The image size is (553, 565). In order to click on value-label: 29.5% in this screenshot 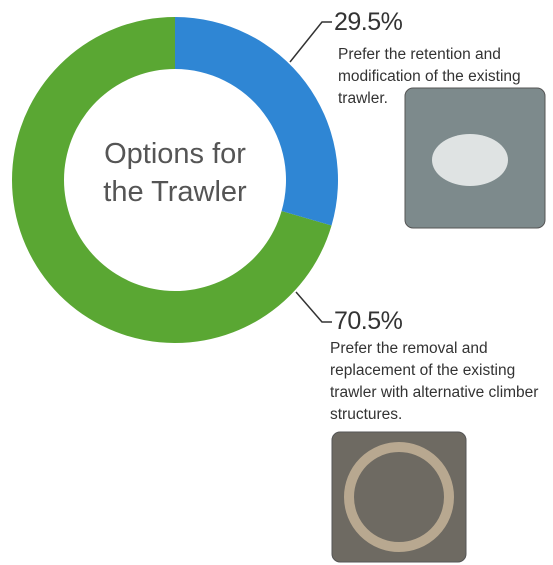, I will do `click(368, 22)`.